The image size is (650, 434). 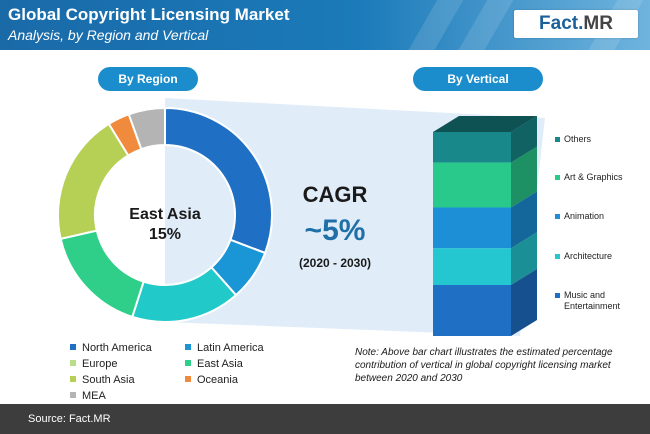 What do you see at coordinates (108, 35) in the screenshot?
I see `chart-subtitle: Analysis, by Region and Vertical` at bounding box center [108, 35].